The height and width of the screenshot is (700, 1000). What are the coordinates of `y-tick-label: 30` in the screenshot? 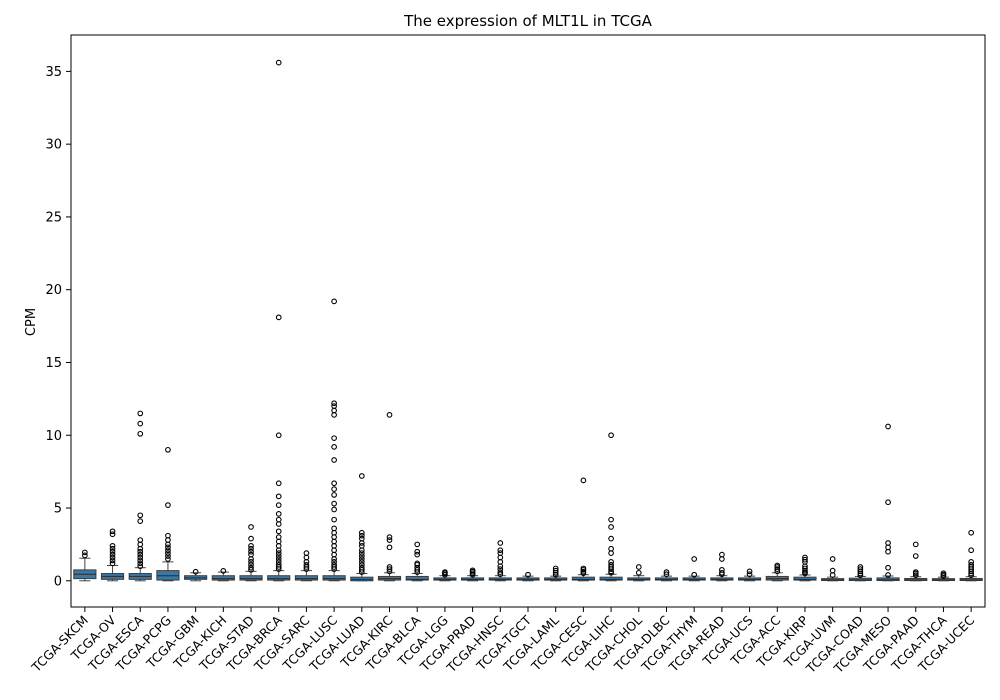 It's located at (53, 145).